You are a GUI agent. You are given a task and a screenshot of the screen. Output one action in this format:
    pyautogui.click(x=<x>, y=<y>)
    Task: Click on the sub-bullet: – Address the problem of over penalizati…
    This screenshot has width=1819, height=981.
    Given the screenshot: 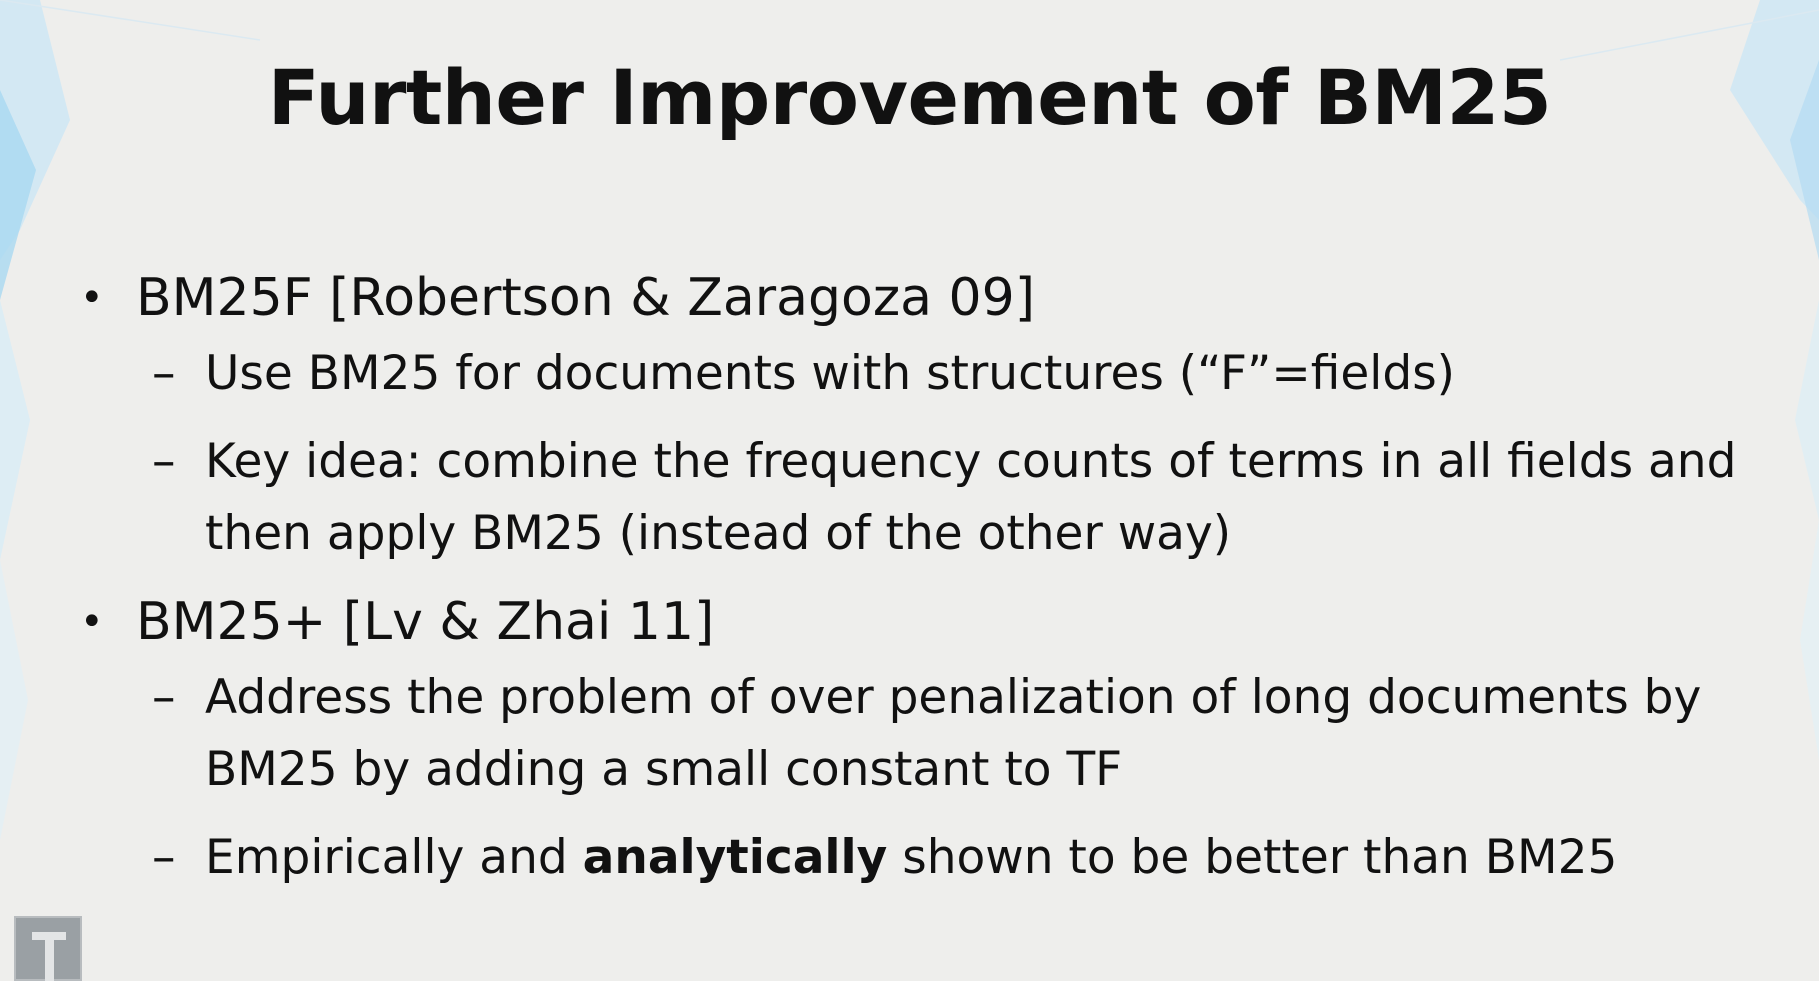 What is the action you would take?
    pyautogui.click(x=928, y=734)
    